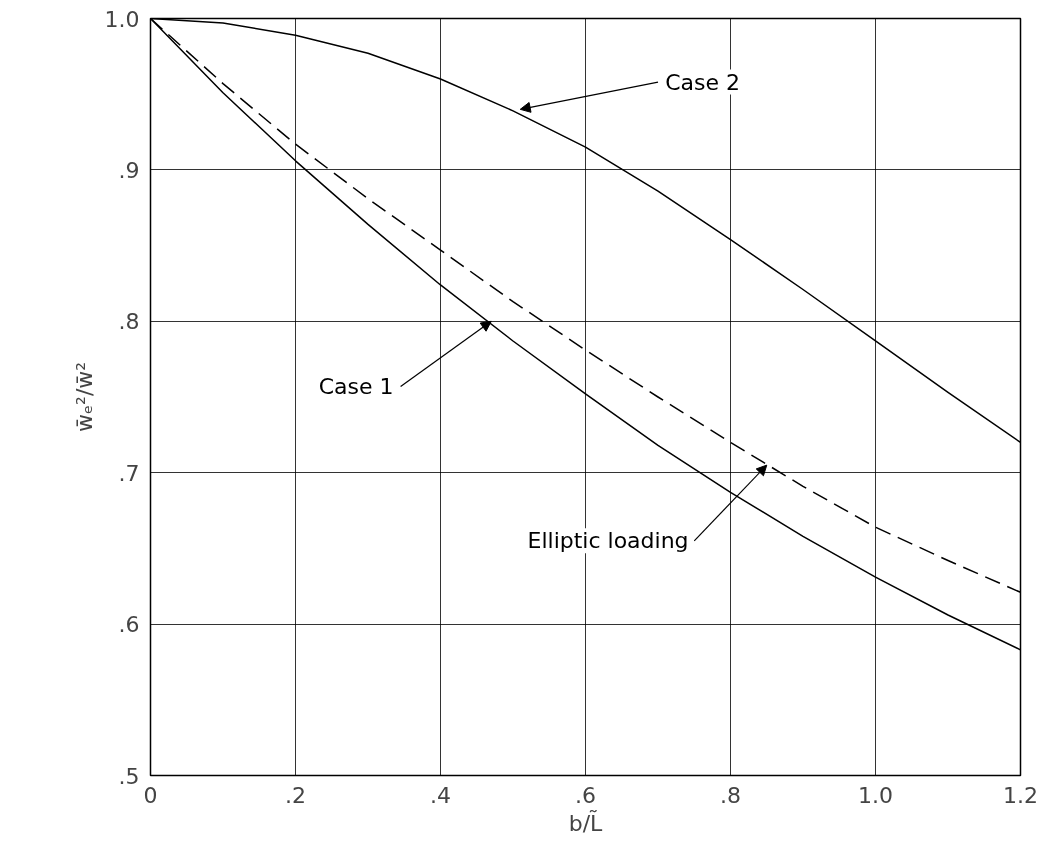 The image size is (1055, 849). What do you see at coordinates (129, 776) in the screenshot?
I see `y-tick-label: .5` at bounding box center [129, 776].